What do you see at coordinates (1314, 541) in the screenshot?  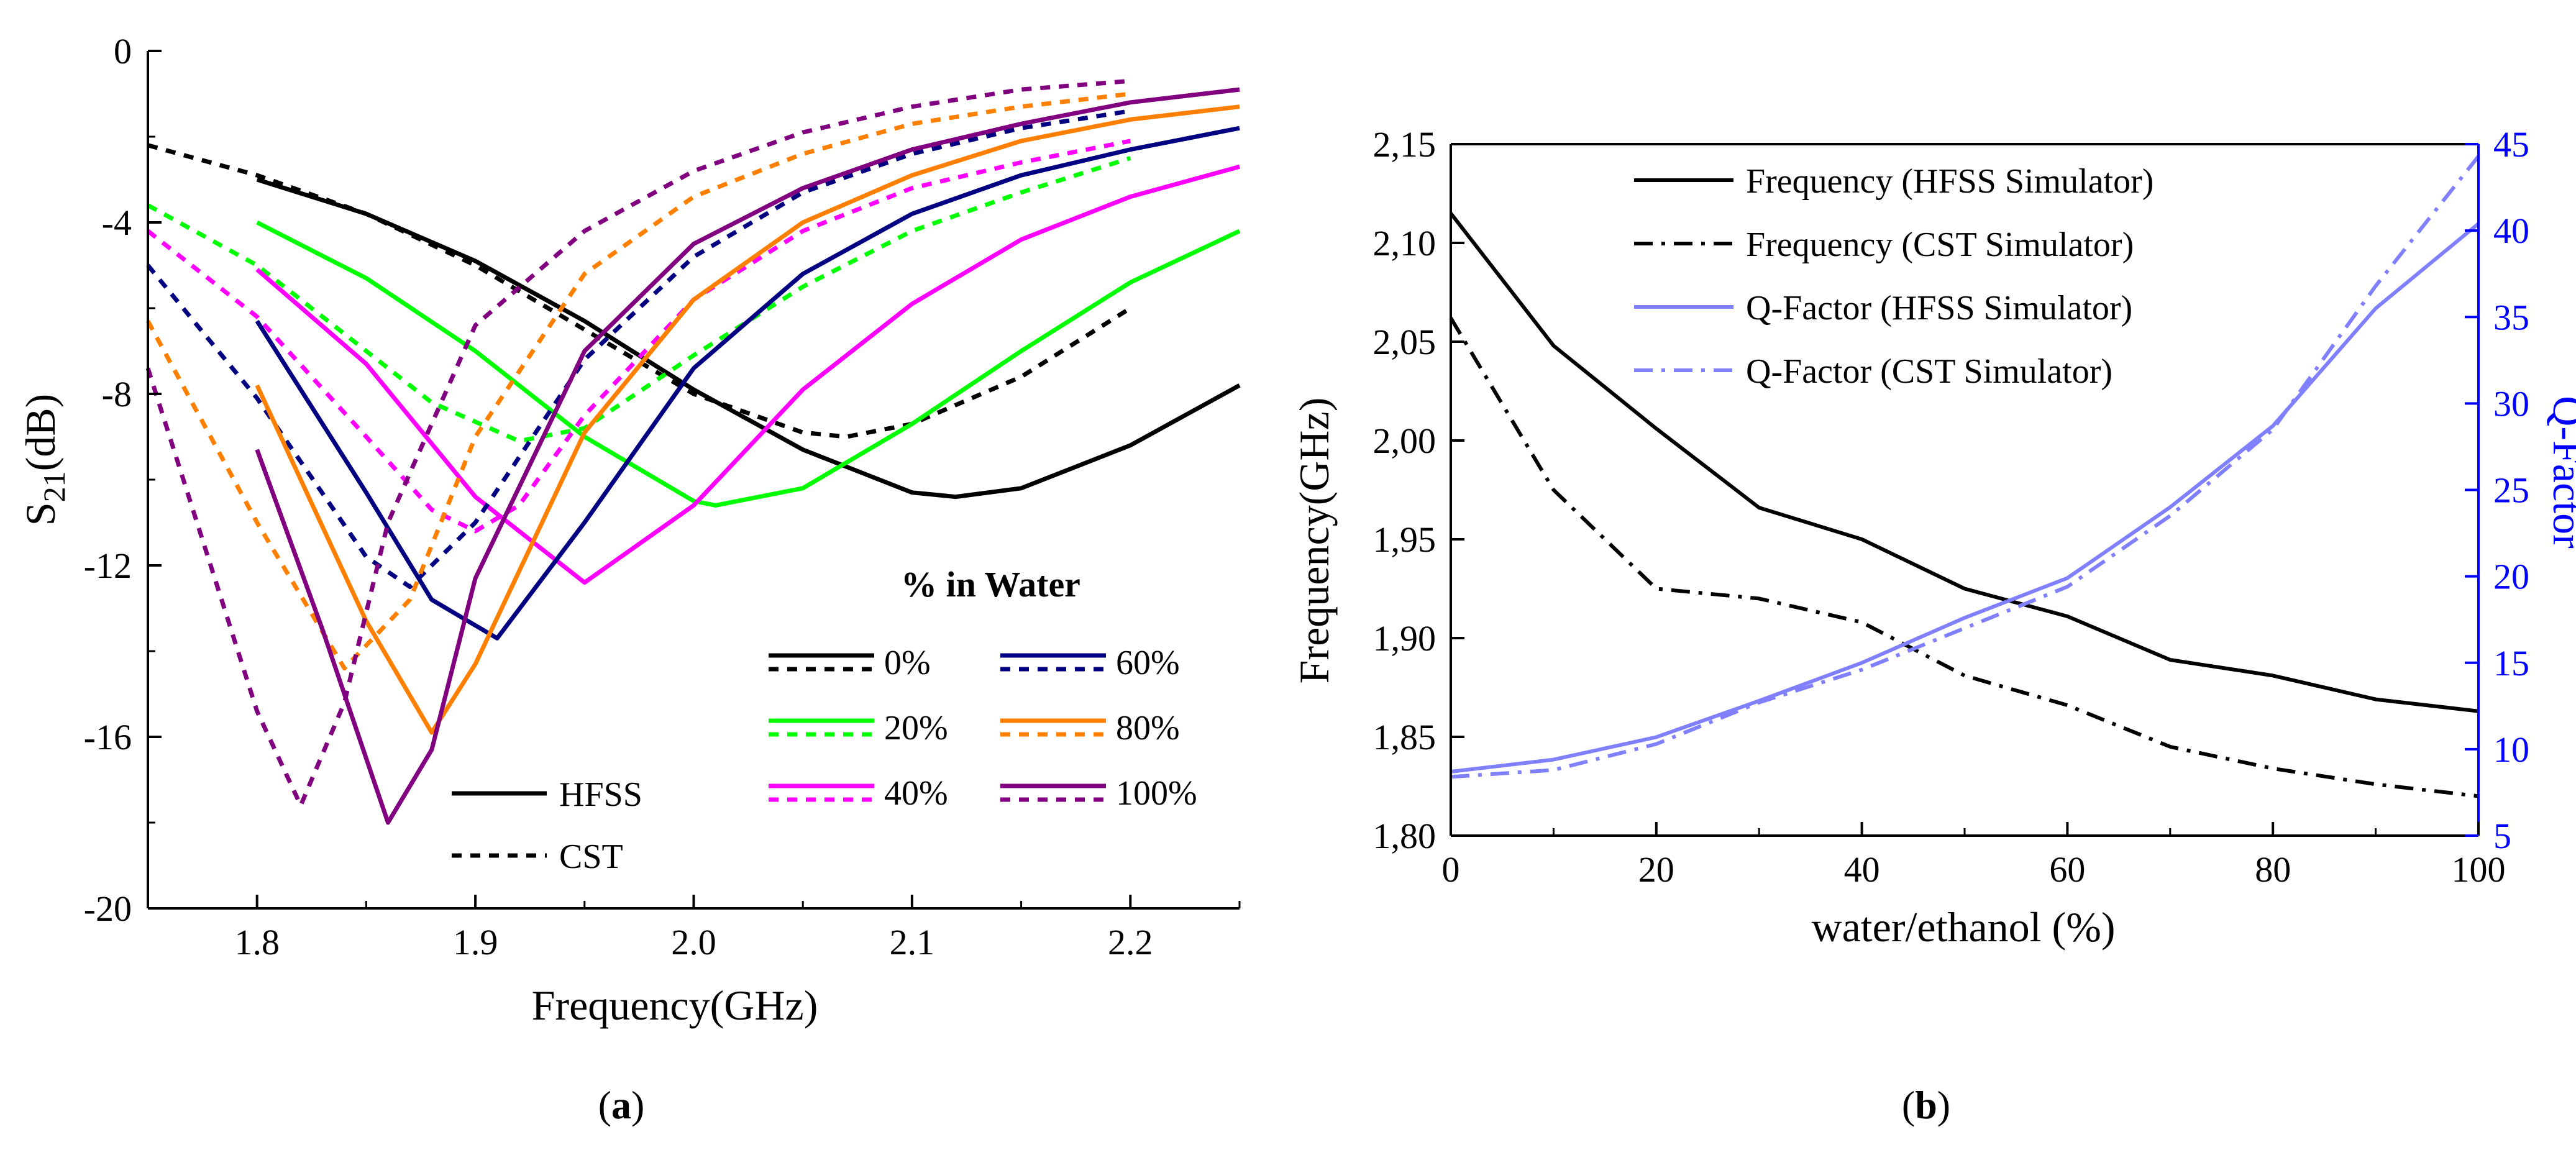 I see `panel-b-y-axis-title: Frequency(GHz)` at bounding box center [1314, 541].